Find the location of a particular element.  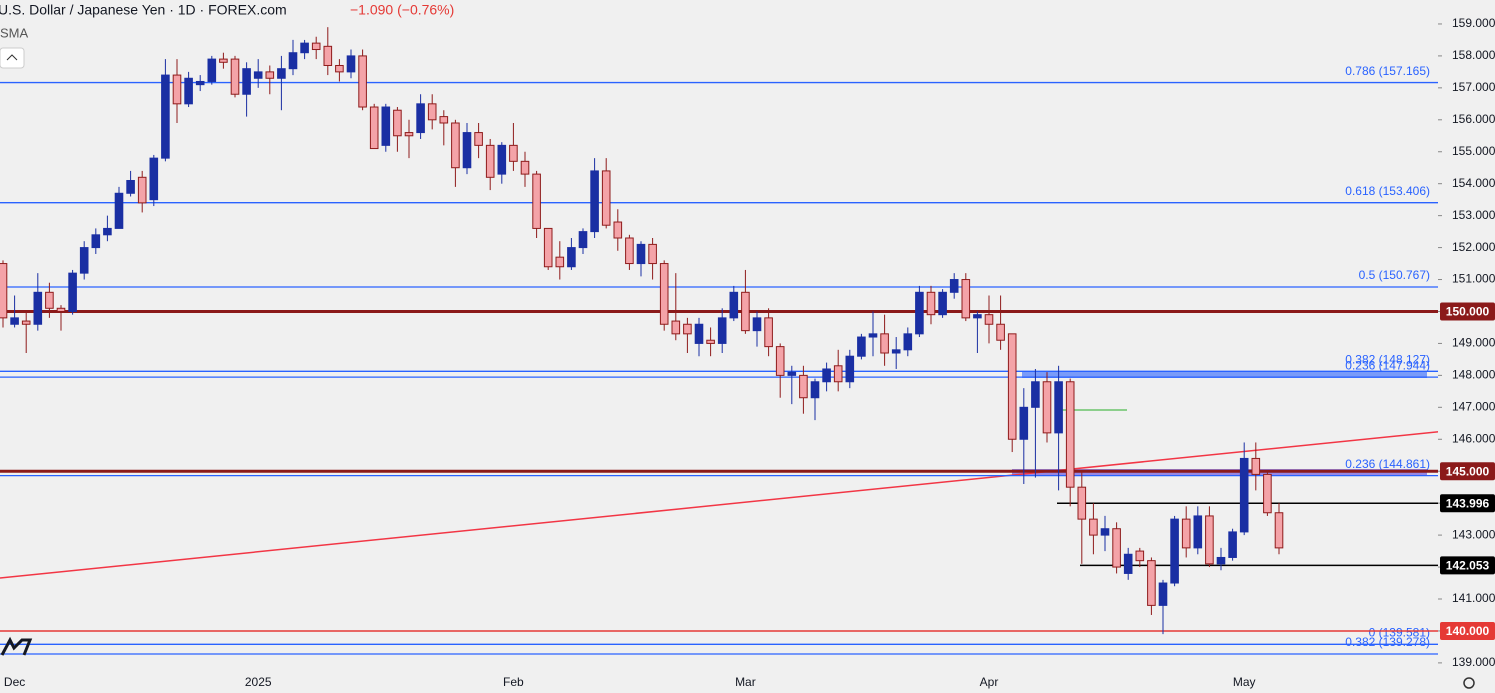

price-tag-label: 145.000 is located at coordinates (1468, 471).